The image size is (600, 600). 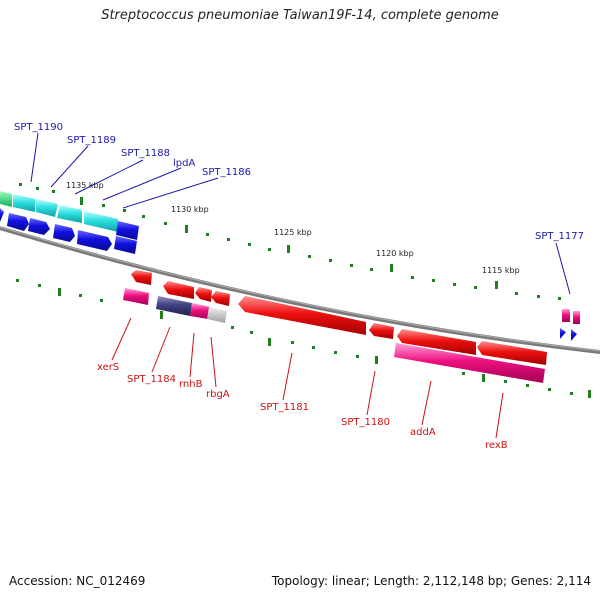 I want to click on gene-label-xers: xerS, so click(x=108, y=367).